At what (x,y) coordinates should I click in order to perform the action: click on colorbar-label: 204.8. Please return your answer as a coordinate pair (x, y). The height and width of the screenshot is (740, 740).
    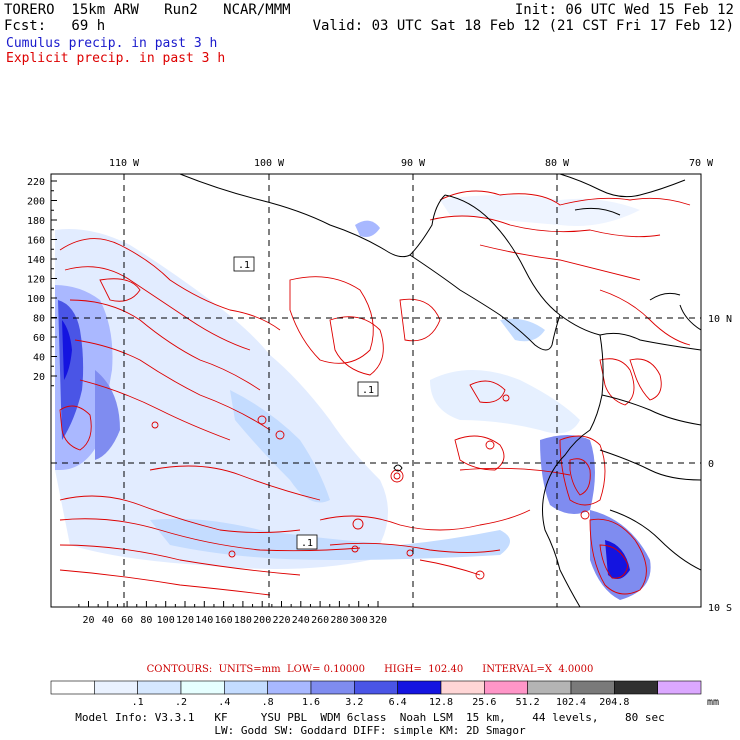
    Looking at the image, I should click on (614, 702).